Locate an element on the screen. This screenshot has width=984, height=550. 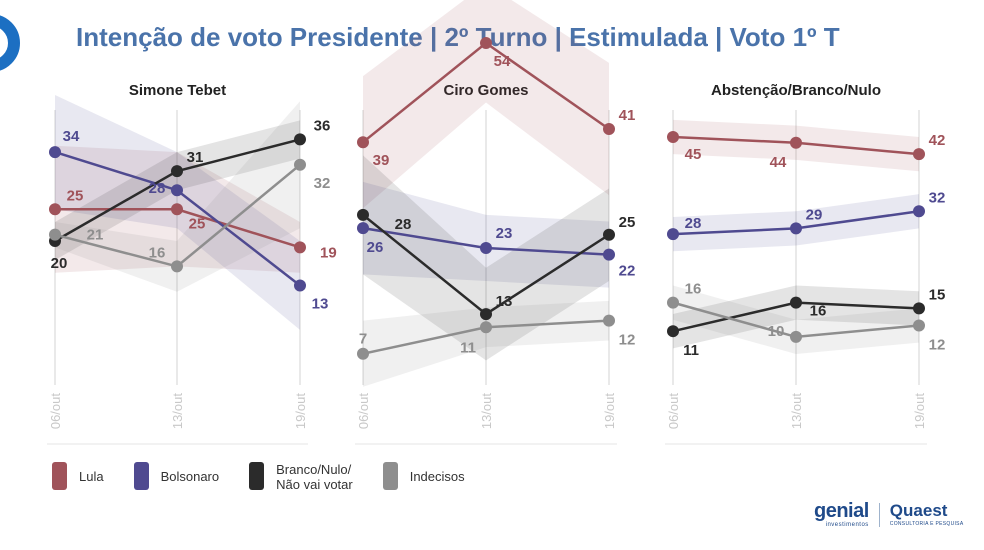
data-label: 31 is located at coordinates (195, 157).